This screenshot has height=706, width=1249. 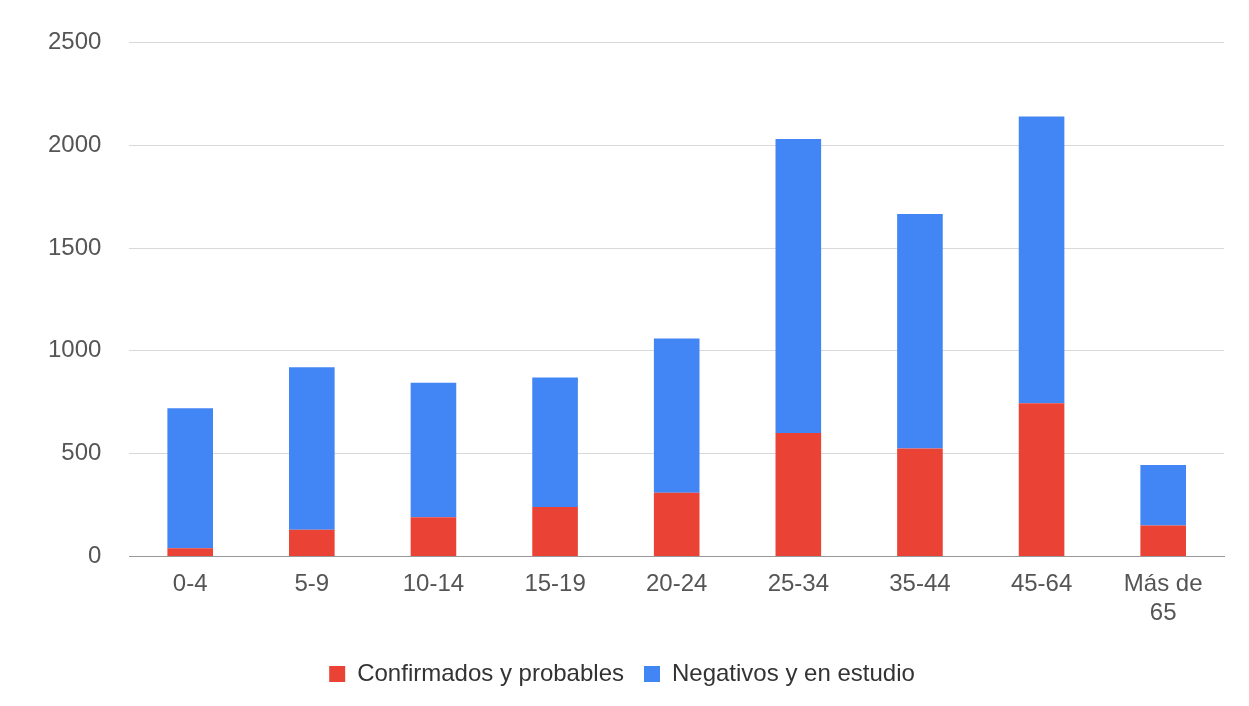 I want to click on x-tick-label: 10-14, so click(x=433, y=583).